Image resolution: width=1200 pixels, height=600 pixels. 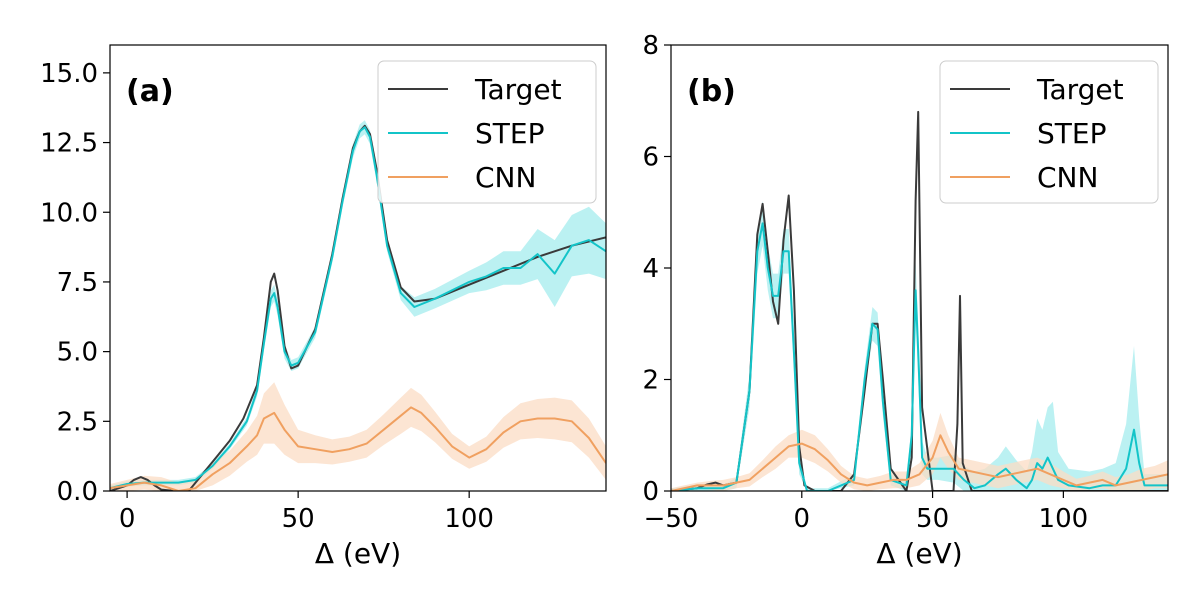 What do you see at coordinates (650, 158) in the screenshot?
I see `y-tick-label: 6` at bounding box center [650, 158].